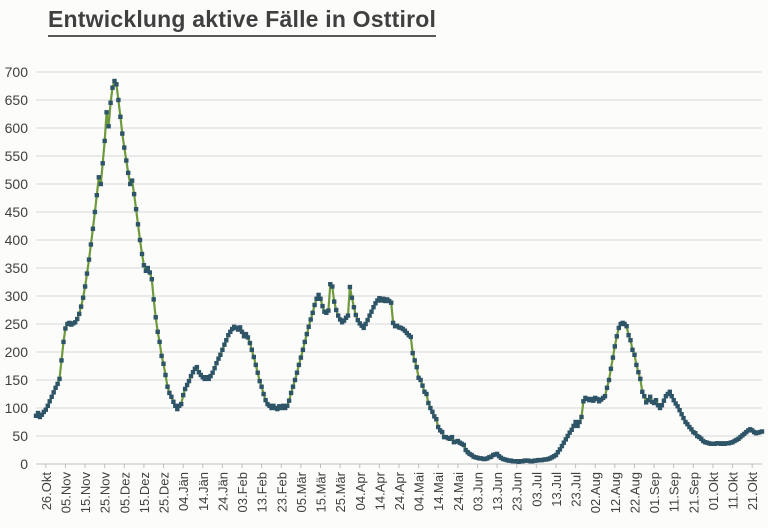  Describe the element at coordinates (438, 491) in the screenshot. I see `x-tick-label: 14.Mai` at that location.